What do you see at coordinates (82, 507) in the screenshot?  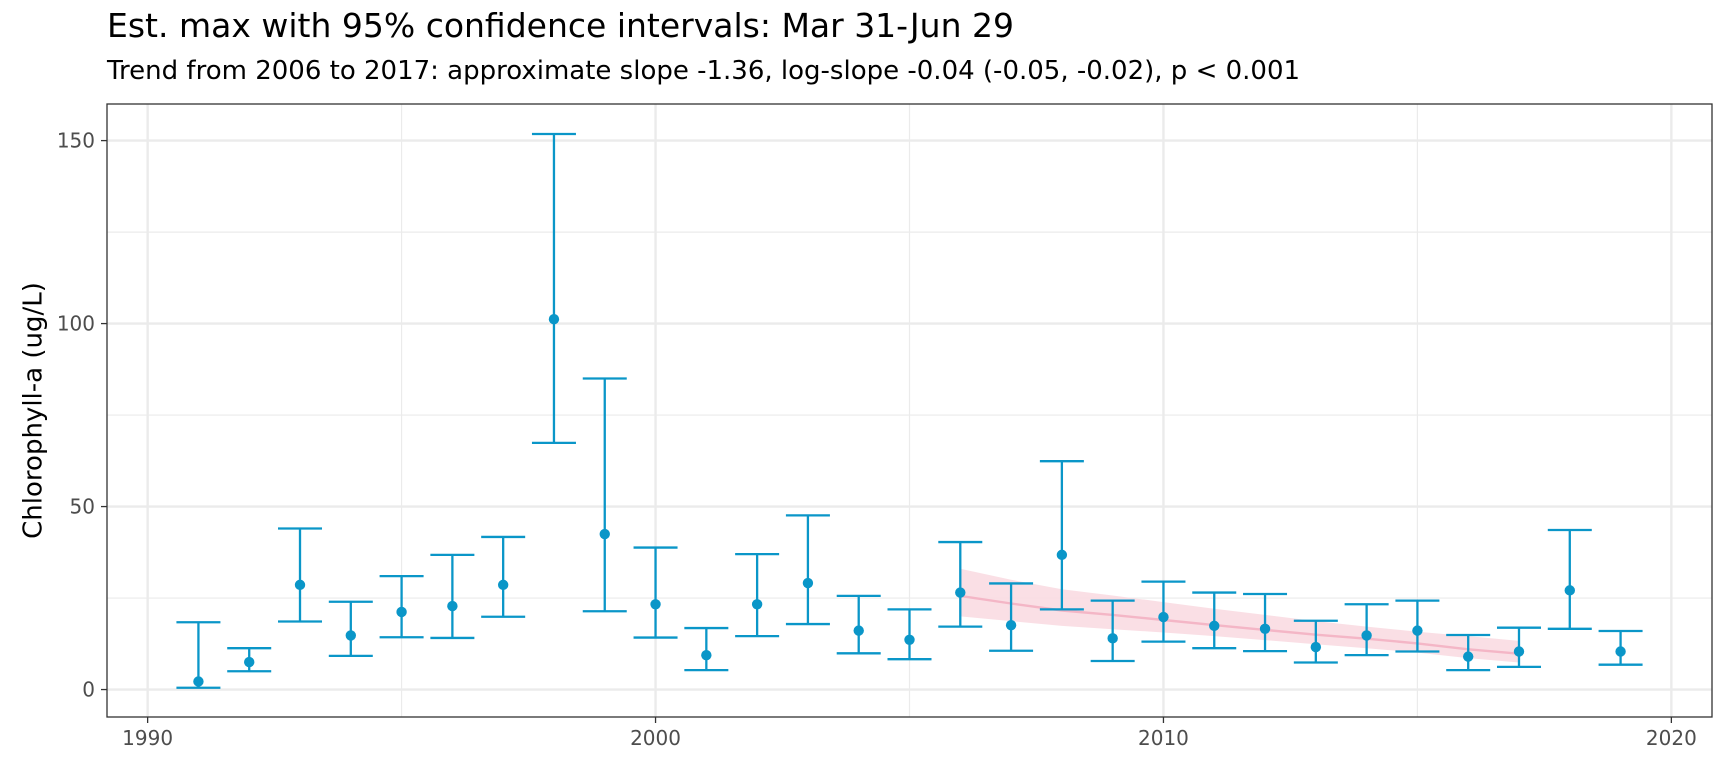 I see `y-tick-label: 50` at bounding box center [82, 507].